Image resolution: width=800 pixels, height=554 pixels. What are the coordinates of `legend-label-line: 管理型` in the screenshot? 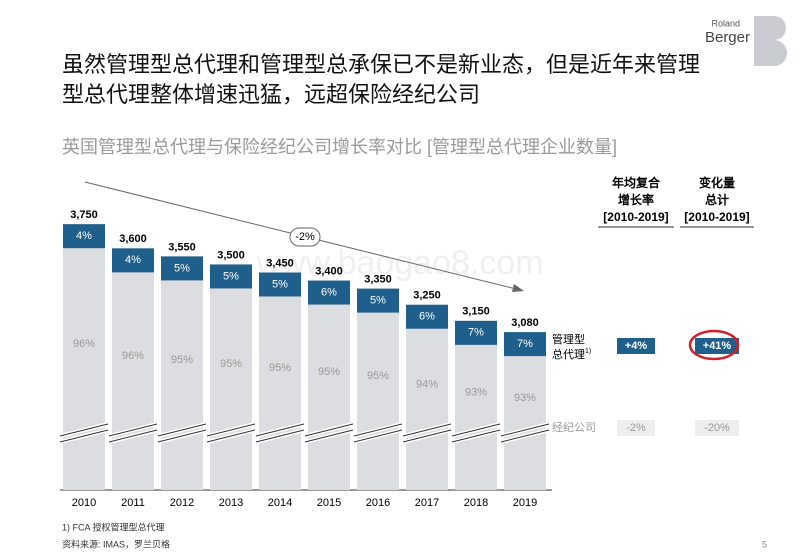 It's located at (568, 339).